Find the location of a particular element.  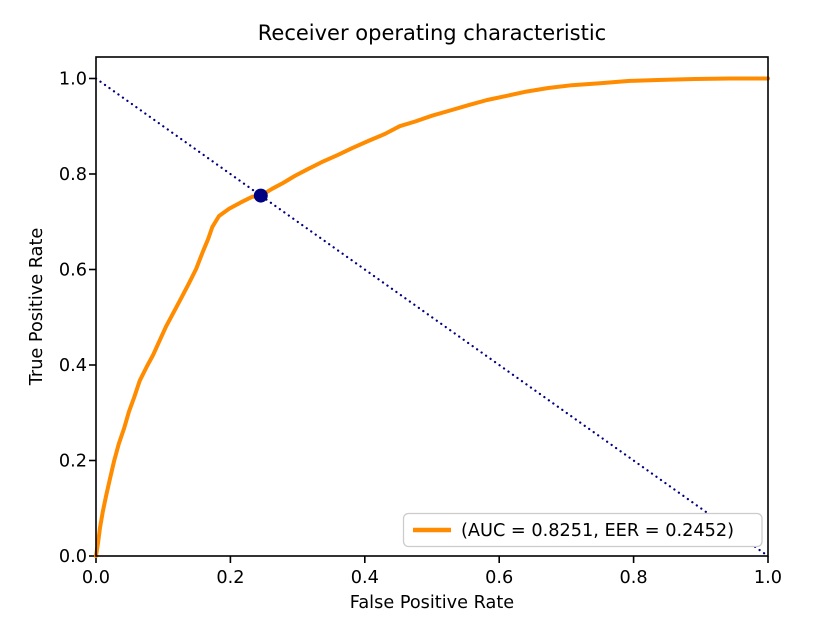

legend-box is located at coordinates (582, 530).